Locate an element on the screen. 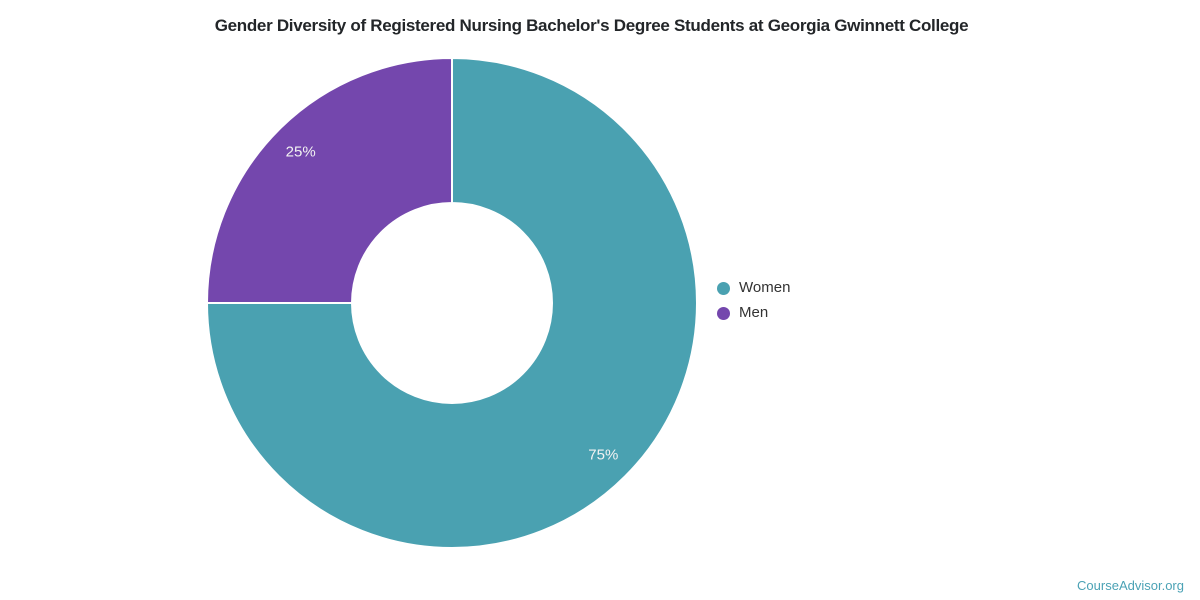  legend-item-men: Men is located at coordinates (753, 313).